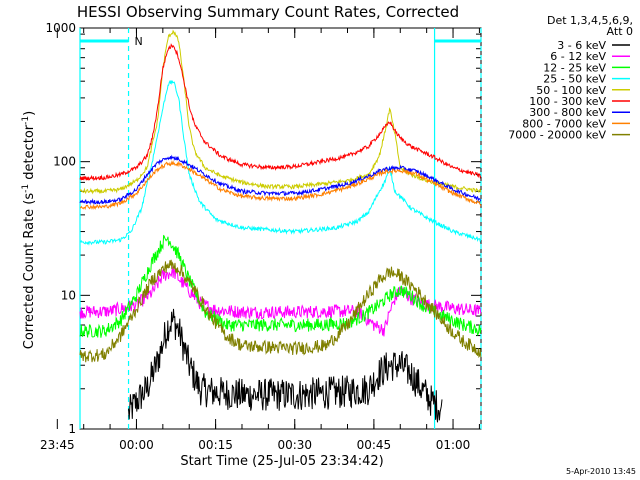 The height and width of the screenshot is (480, 640). What do you see at coordinates (57, 445) in the screenshot?
I see `x-tick-label: 23:45` at bounding box center [57, 445].